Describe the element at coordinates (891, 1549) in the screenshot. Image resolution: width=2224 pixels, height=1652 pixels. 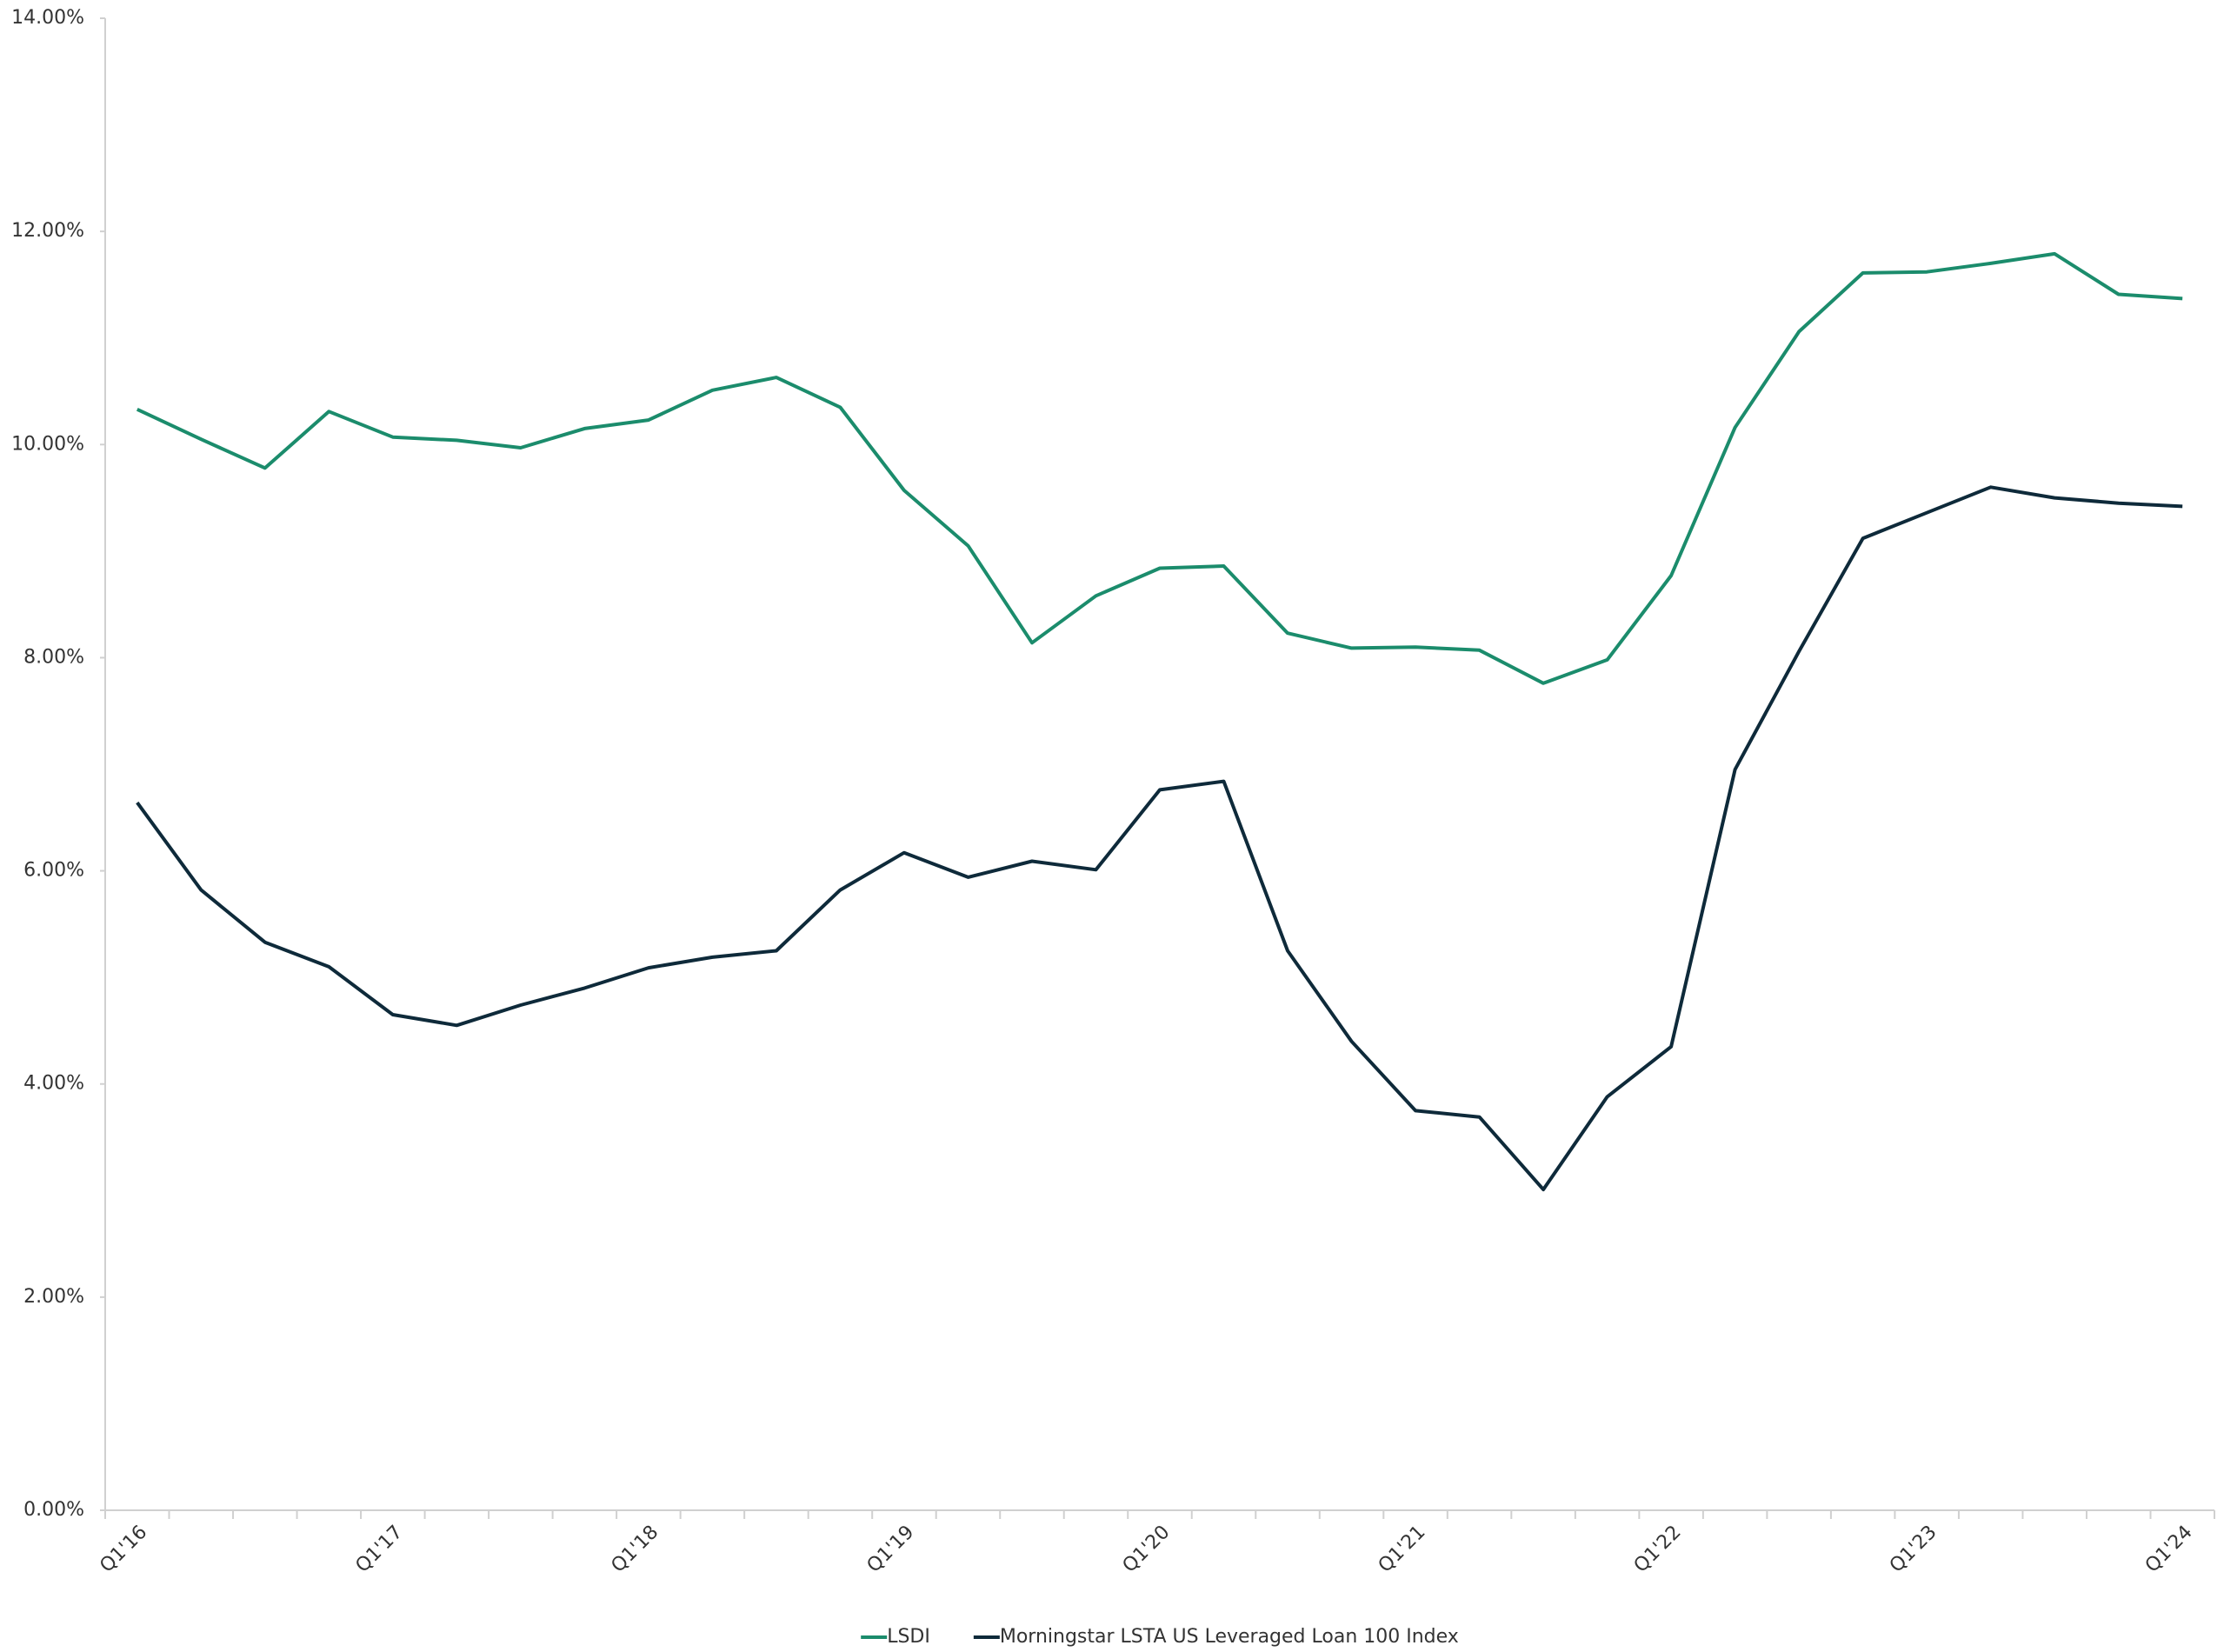
I see `x-tick-label: Q1'19` at that location.